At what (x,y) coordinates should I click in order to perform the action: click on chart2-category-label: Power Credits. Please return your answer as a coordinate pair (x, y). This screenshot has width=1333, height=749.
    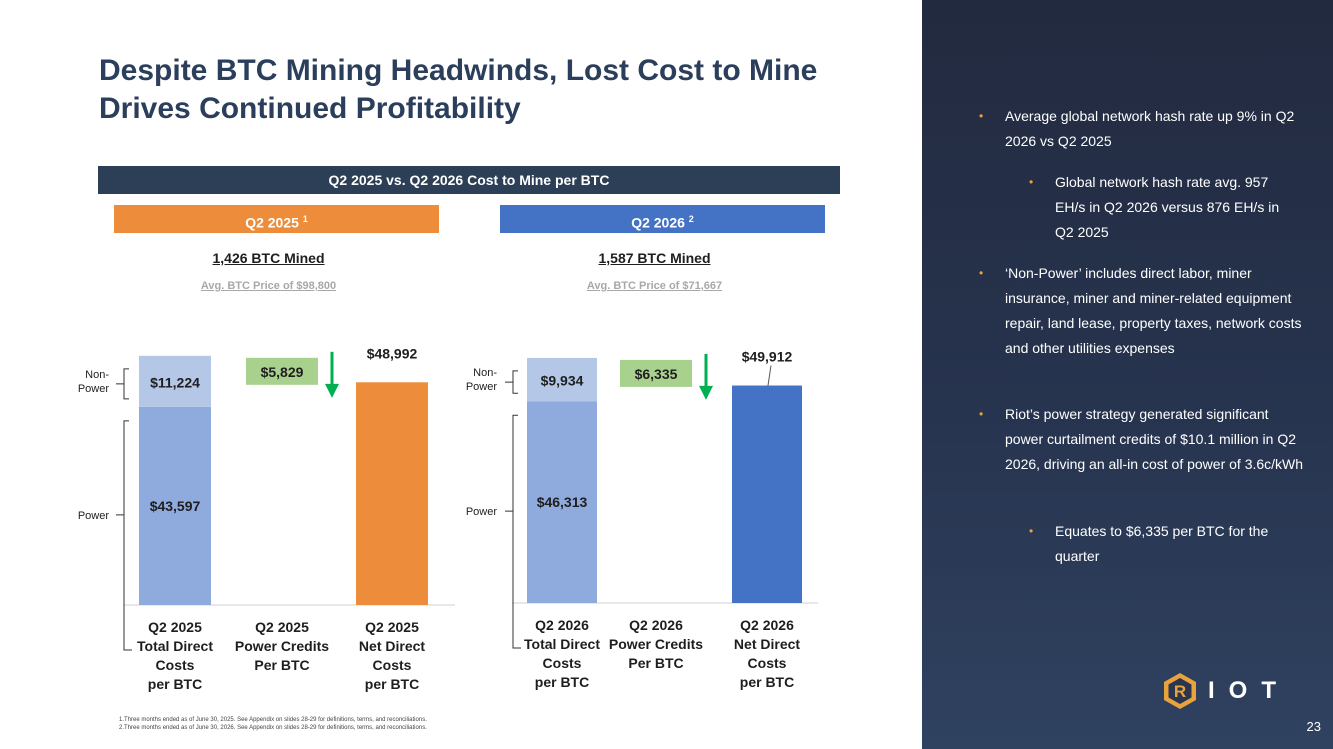
    Looking at the image, I should click on (656, 644).